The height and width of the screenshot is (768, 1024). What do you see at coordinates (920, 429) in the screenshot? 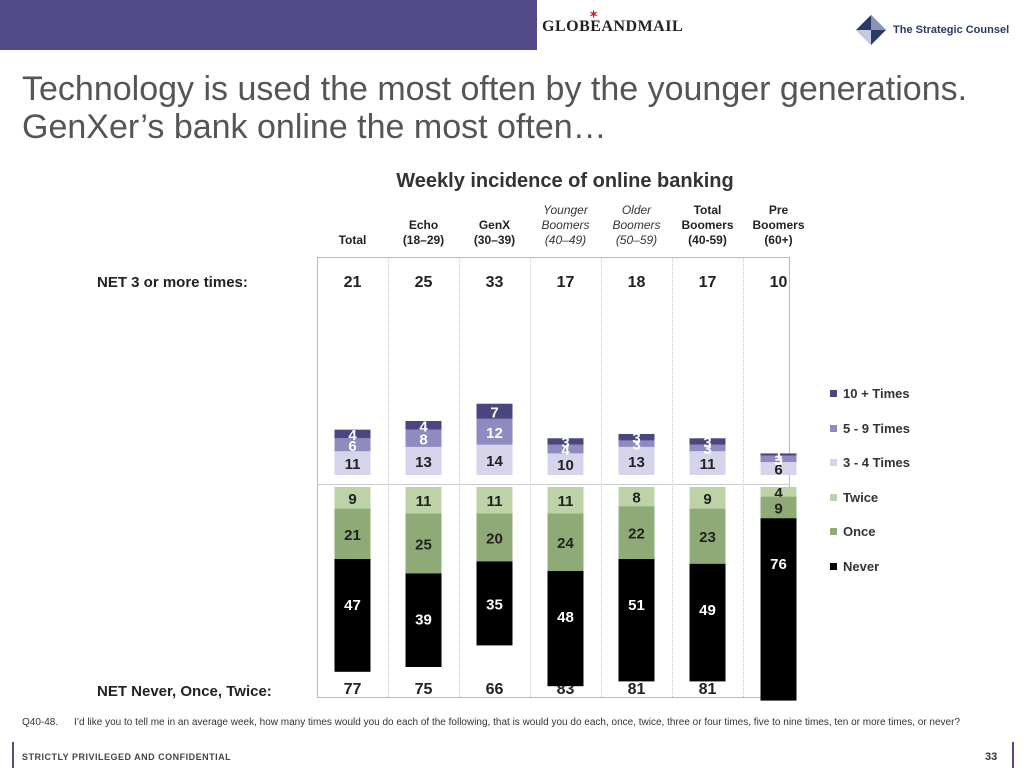
I see `legend-item: 5 - 9 Times` at bounding box center [920, 429].